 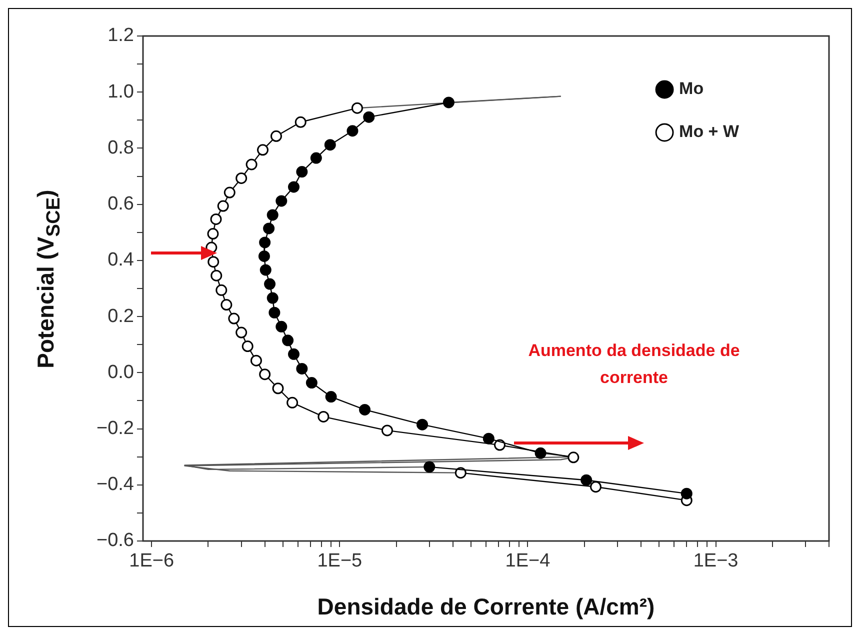 I want to click on y-tick-label: 0.8, so click(x=121, y=147).